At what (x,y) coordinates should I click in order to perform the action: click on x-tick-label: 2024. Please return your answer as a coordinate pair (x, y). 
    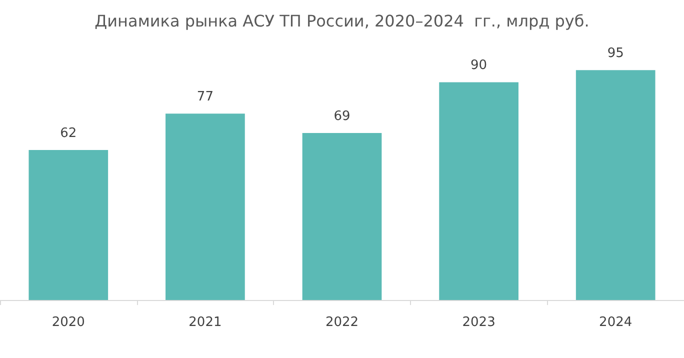
    Looking at the image, I should click on (615, 322).